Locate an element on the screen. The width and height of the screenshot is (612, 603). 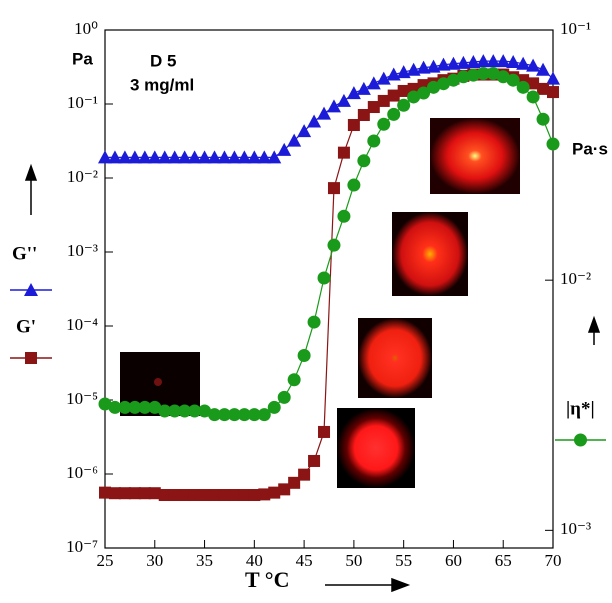
annotation: 3 mg/ml is located at coordinates (162, 84).